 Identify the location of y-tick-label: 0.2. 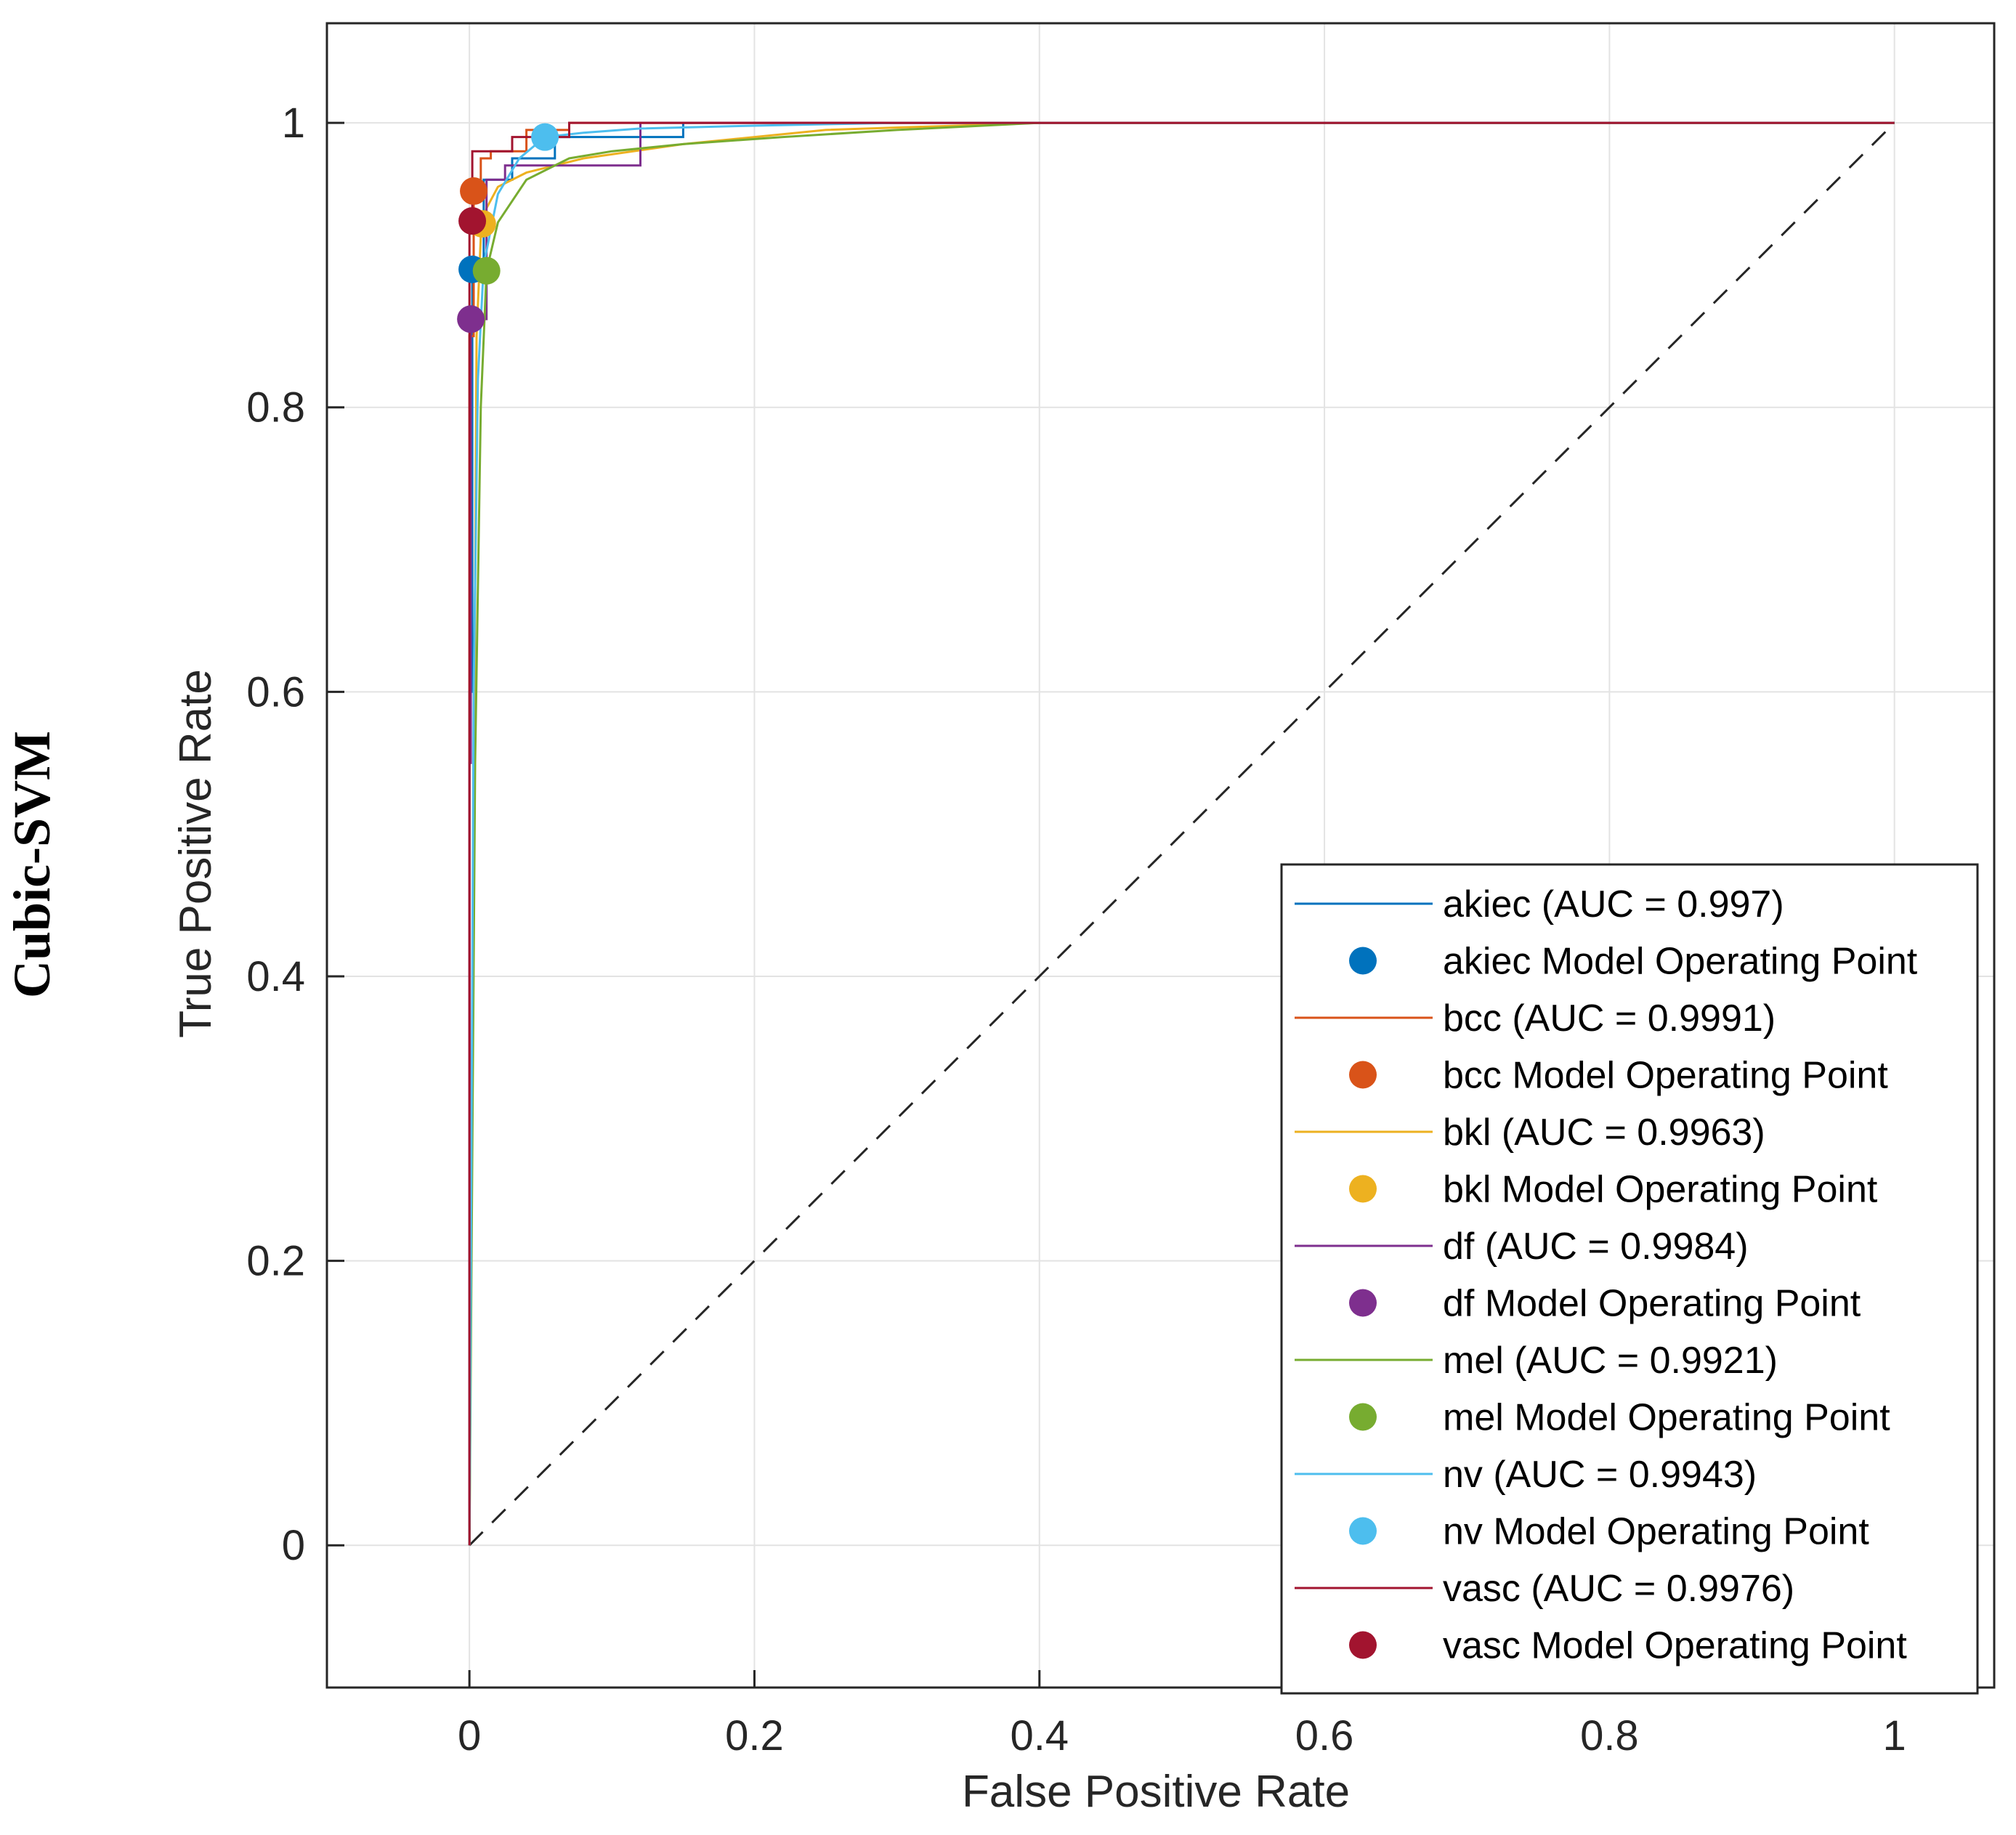
(275, 1261).